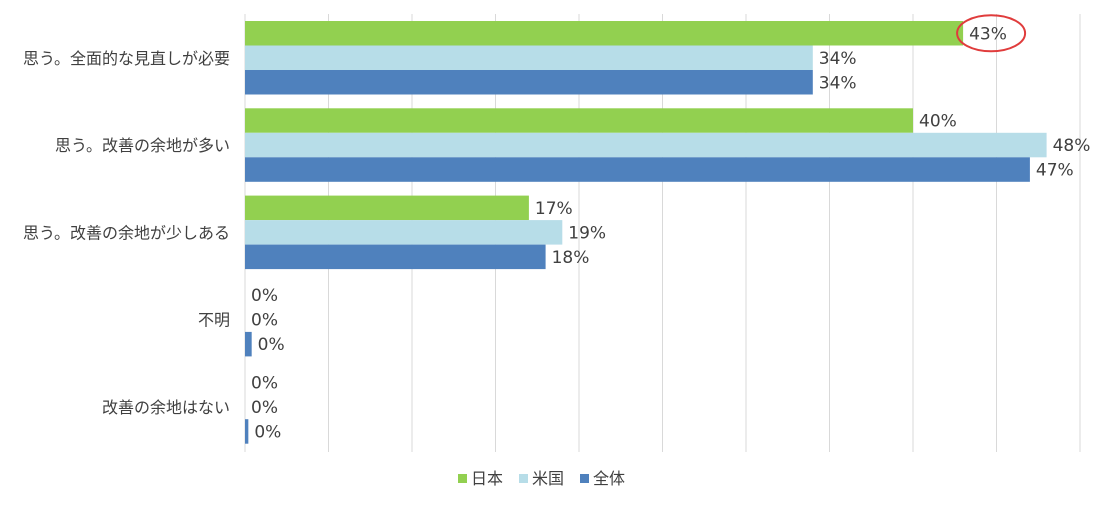  I want to click on legend-label: 米国, so click(548, 478).